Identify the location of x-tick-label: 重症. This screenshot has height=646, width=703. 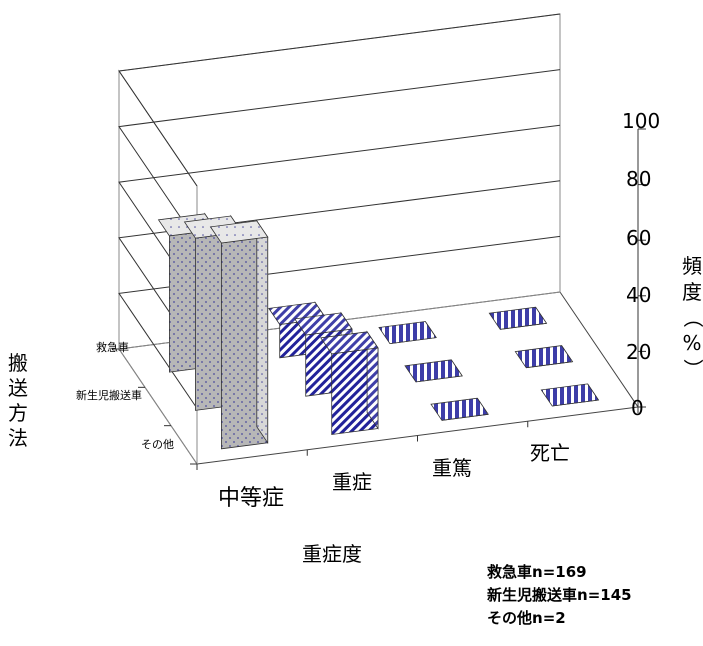
(352, 482).